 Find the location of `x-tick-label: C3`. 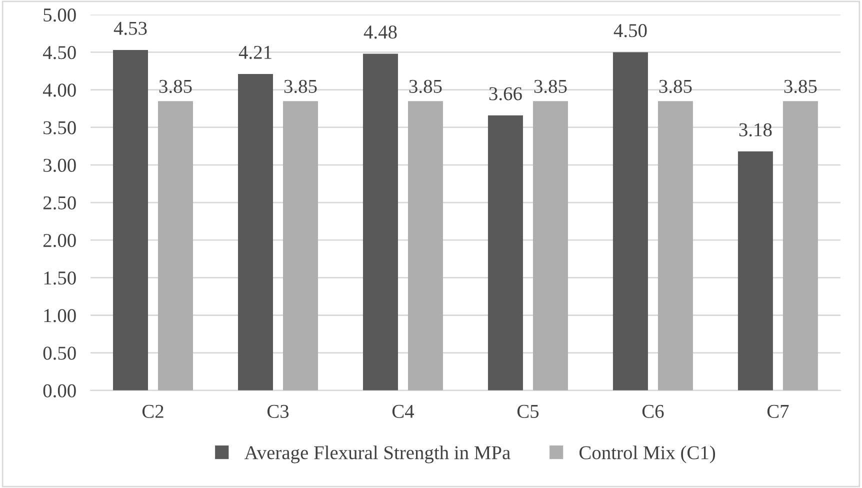

x-tick-label: C3 is located at coordinates (278, 411).